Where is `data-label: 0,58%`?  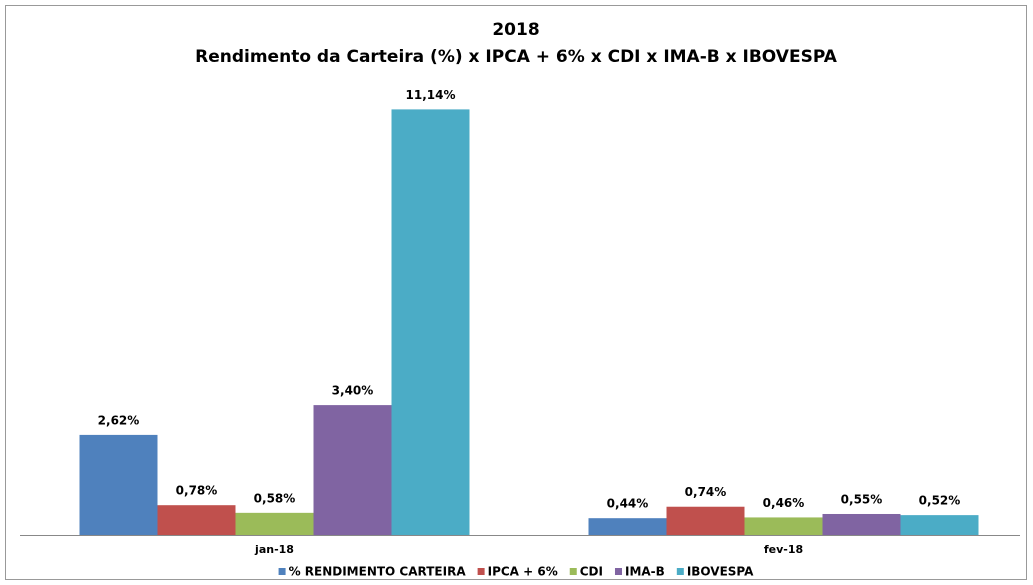
data-label: 0,58% is located at coordinates (275, 498).